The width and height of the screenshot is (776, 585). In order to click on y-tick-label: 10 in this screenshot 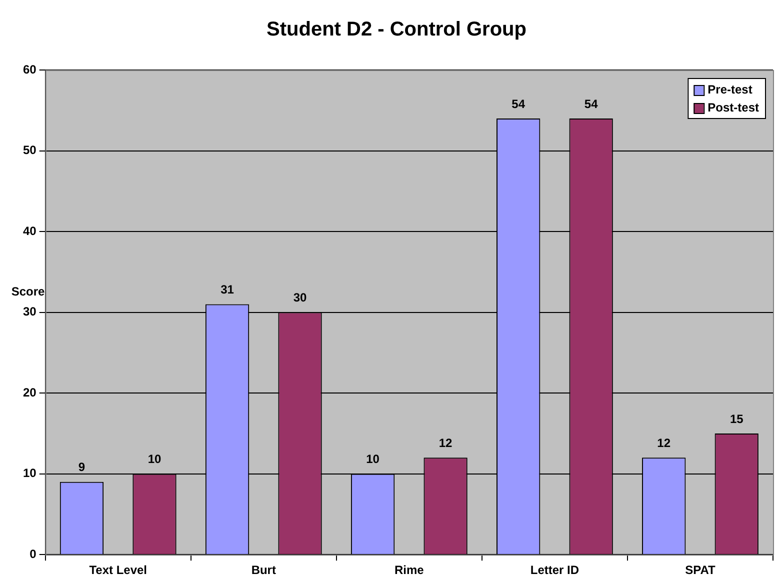, I will do `click(29, 473)`.